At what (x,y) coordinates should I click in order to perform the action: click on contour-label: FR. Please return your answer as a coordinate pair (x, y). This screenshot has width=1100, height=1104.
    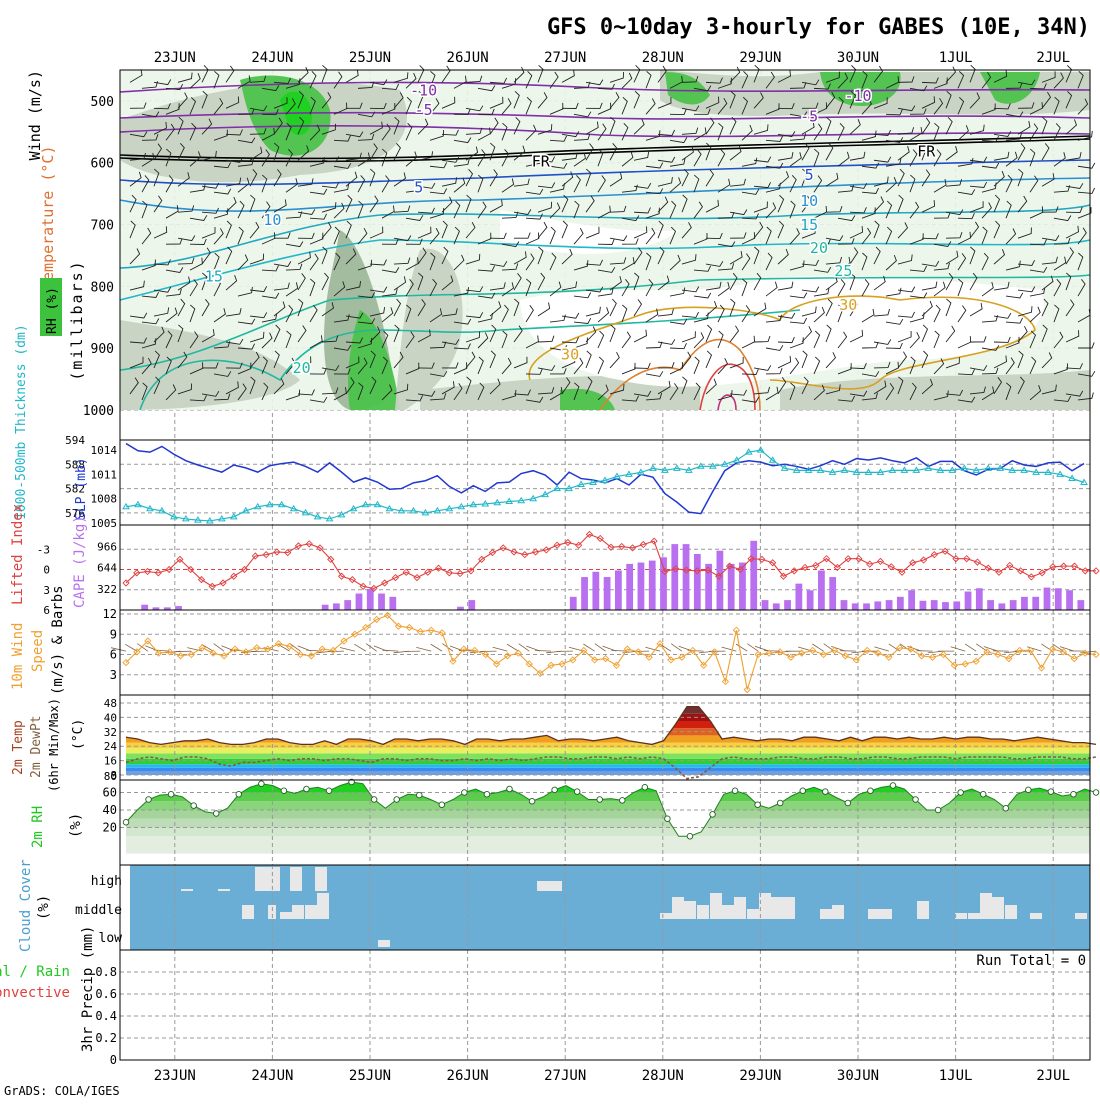
    Looking at the image, I should click on (926, 152).